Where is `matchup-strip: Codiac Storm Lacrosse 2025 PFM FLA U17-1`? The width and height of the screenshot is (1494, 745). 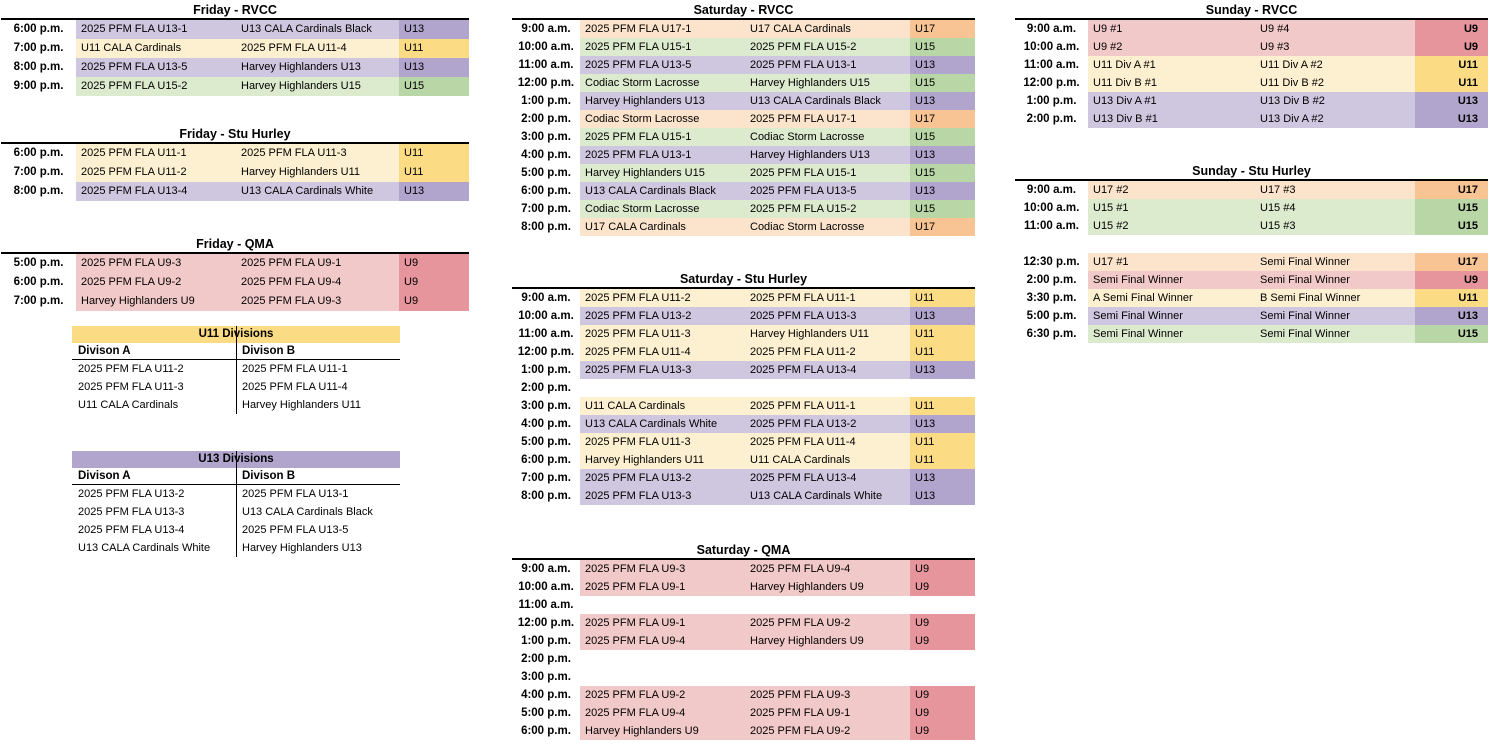
matchup-strip: Codiac Storm Lacrosse 2025 PFM FLA U17-1 is located at coordinates (745, 119).